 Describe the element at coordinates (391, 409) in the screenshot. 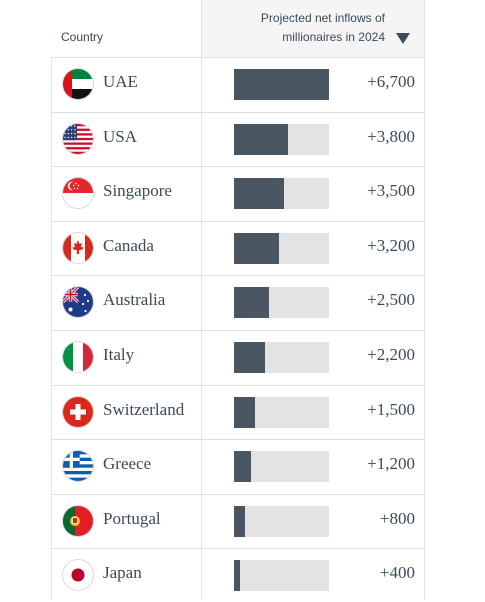

I see `inflow-value: +1,500` at that location.